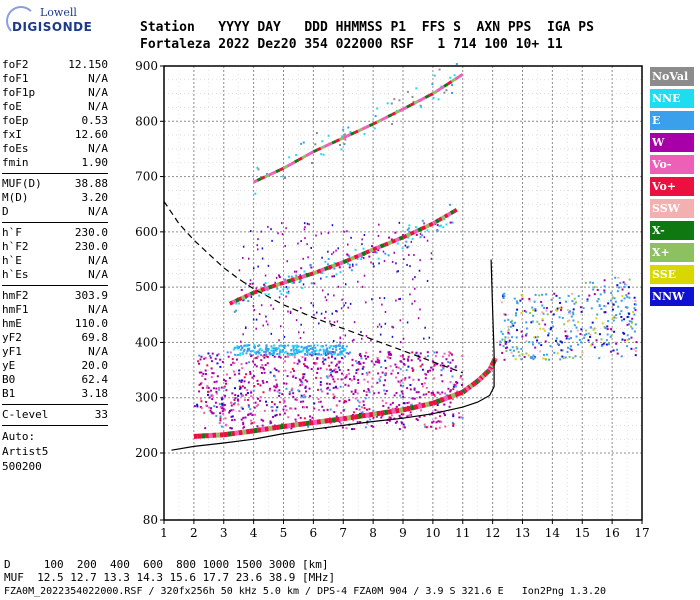 The width and height of the screenshot is (700, 600). I want to click on param-row: foF2 12.150, so click(55, 64).